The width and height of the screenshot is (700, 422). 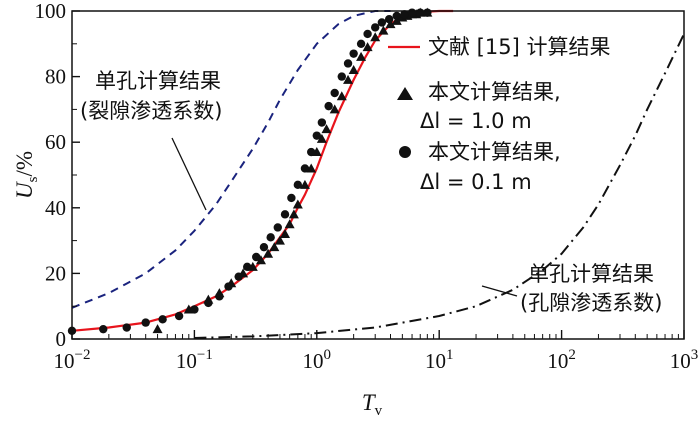 What do you see at coordinates (189, 174) in the screenshot?
I see `annotation-fracture-leader` at bounding box center [189, 174].